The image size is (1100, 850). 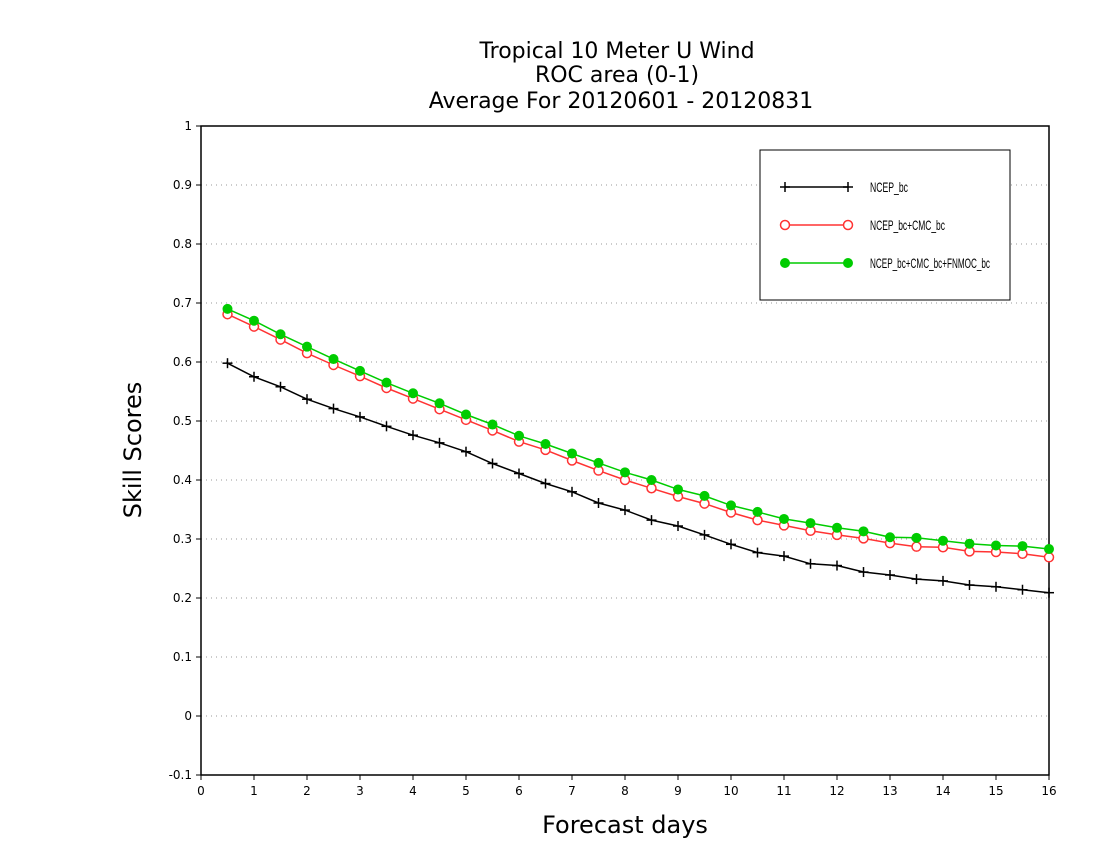 I want to click on y-tick-label: 0.1, so click(x=182, y=657).